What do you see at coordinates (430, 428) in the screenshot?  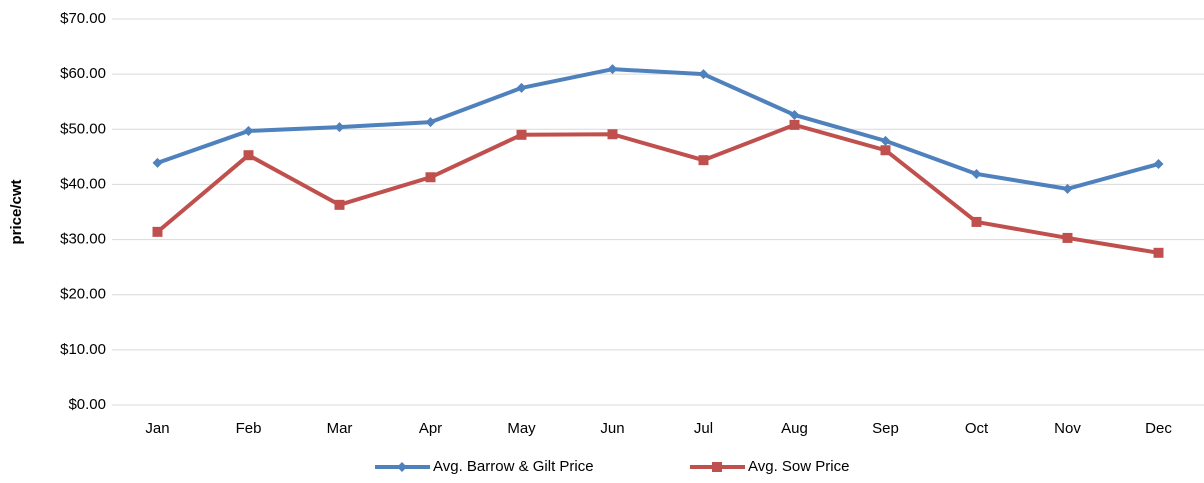 I see `x-tick-label: Apr` at bounding box center [430, 428].